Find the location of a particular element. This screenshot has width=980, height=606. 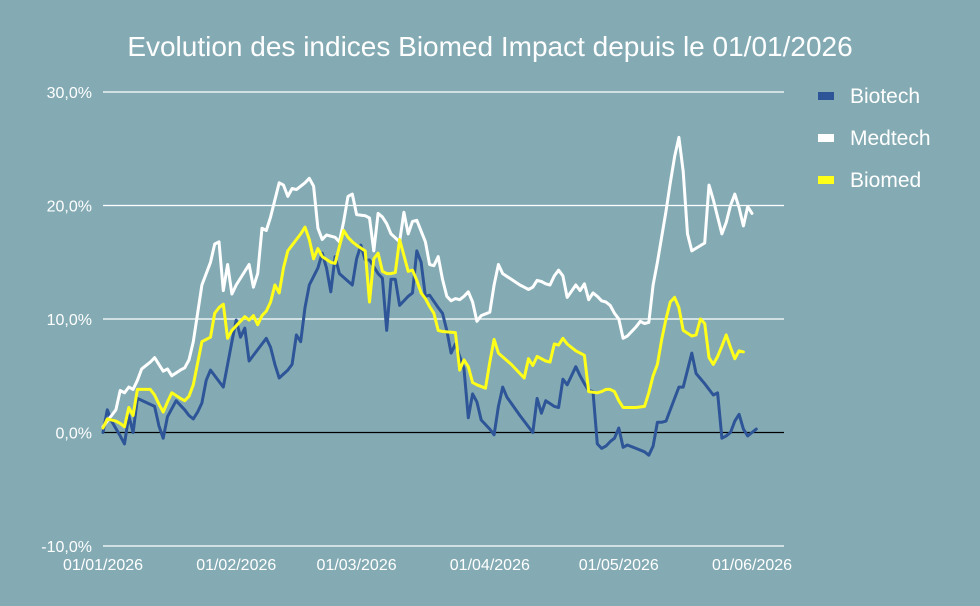

x-tick-label: 01/02/2026 is located at coordinates (236, 565).